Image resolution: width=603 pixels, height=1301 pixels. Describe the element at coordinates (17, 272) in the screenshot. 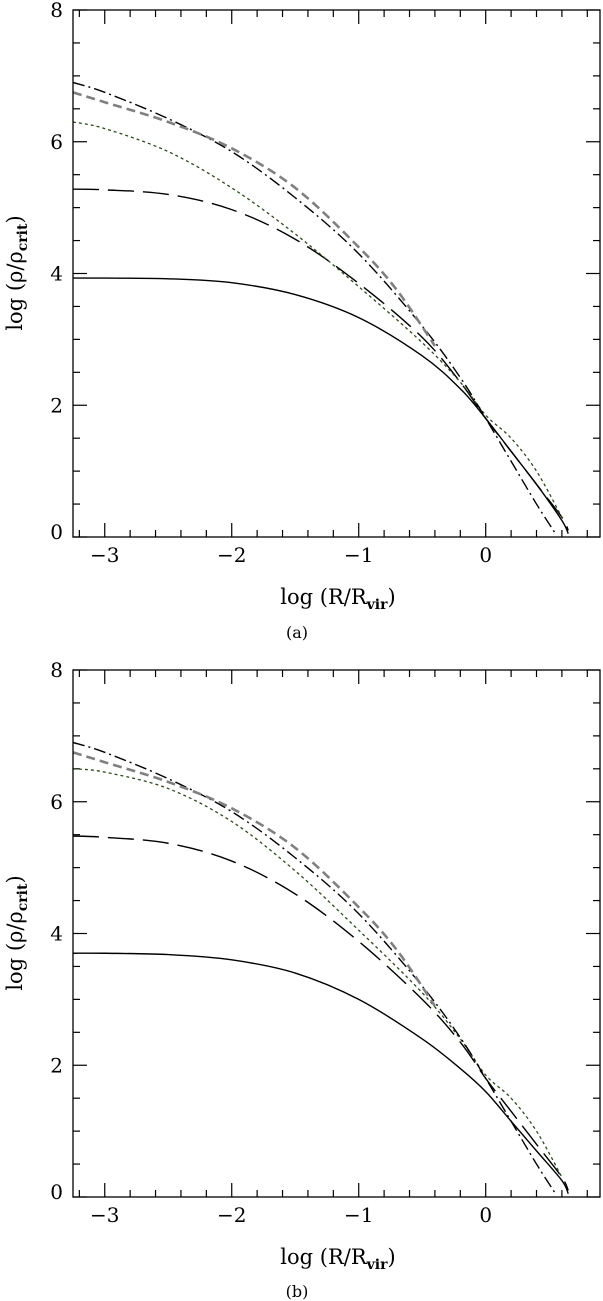

I see `panel-a-y-axis-label: log (ρ/ρcrit)` at that location.